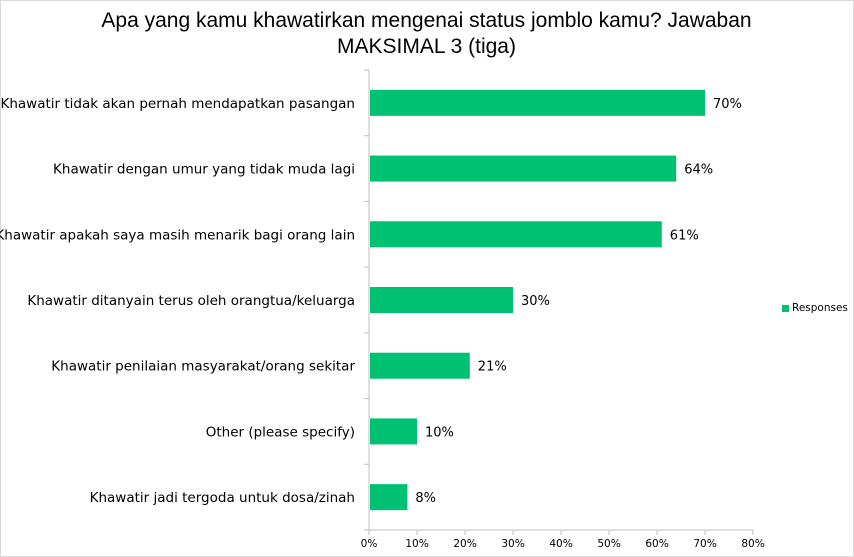 The image size is (854, 557). Describe the element at coordinates (535, 301) in the screenshot. I see `data-label: 30%` at that location.